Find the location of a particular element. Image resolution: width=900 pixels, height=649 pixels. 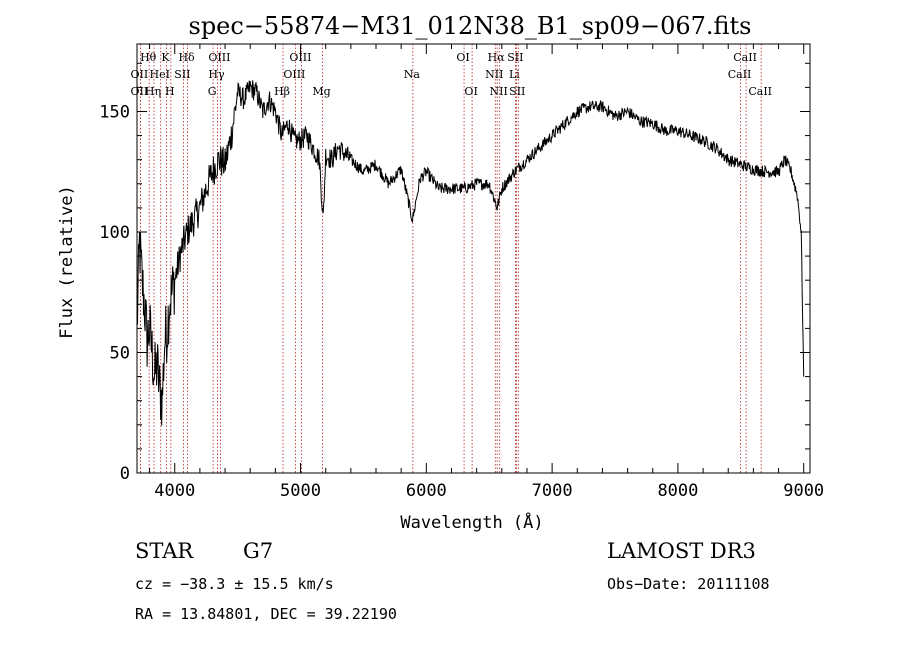

line-label-6: SII is located at coordinates (182, 74).